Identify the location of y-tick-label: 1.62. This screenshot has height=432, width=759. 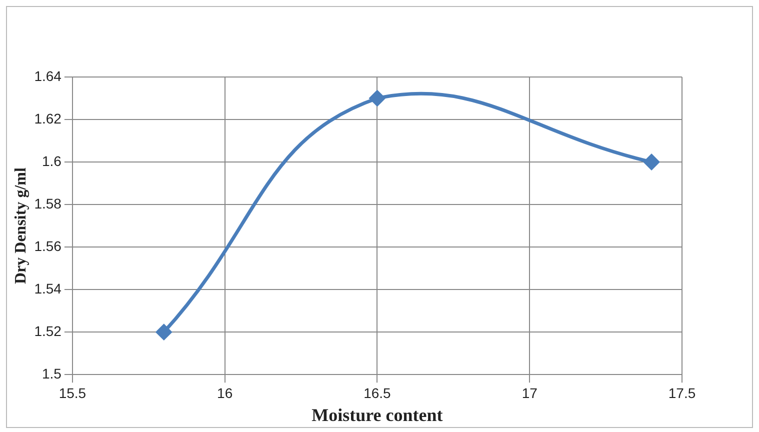
(48, 118).